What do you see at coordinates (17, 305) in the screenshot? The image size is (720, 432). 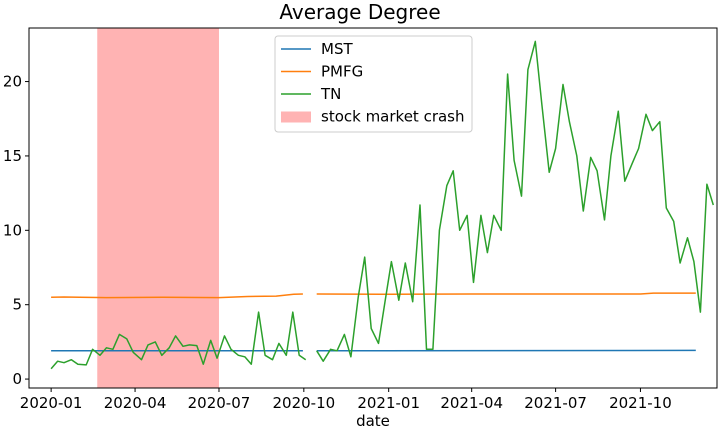 I see `y-tick-label: 5` at bounding box center [17, 305].